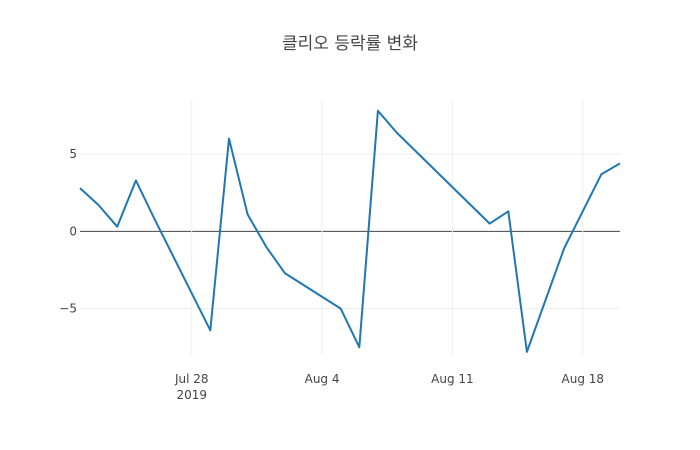  Describe the element at coordinates (73, 231) in the screenshot. I see `y-tick-label: 0` at that location.